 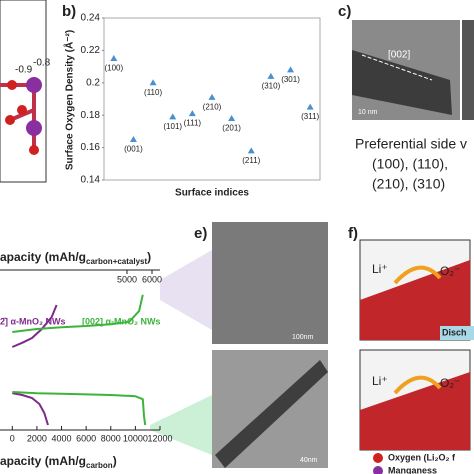 What do you see at coordinates (127, 279) in the screenshot?
I see `x2-tick-label: 5000` at bounding box center [127, 279].